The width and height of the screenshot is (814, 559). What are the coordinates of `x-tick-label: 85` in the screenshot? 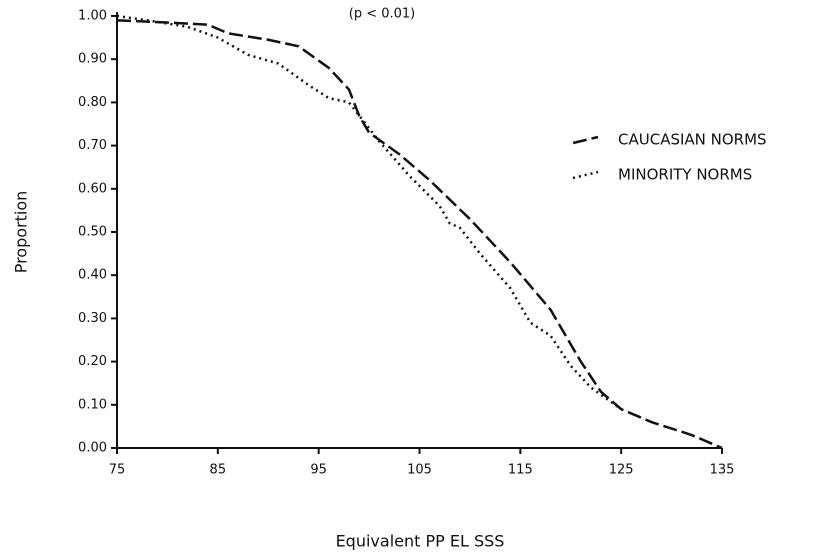 It's located at (218, 470).